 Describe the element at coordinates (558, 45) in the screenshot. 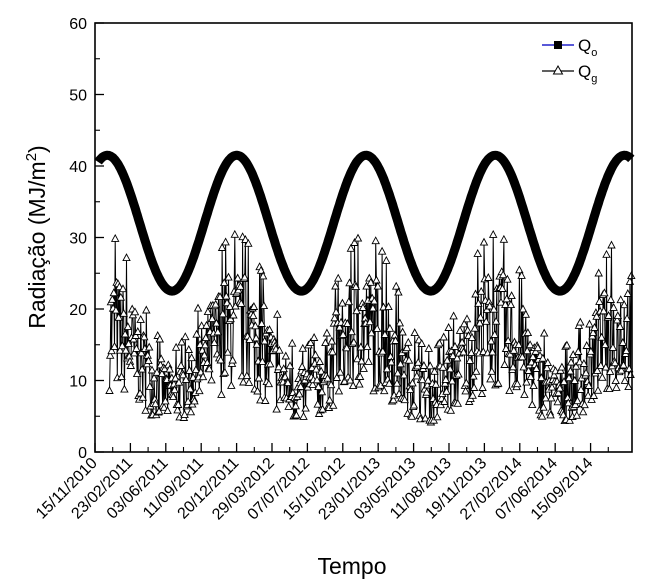

I see `legend-qo-marker` at that location.